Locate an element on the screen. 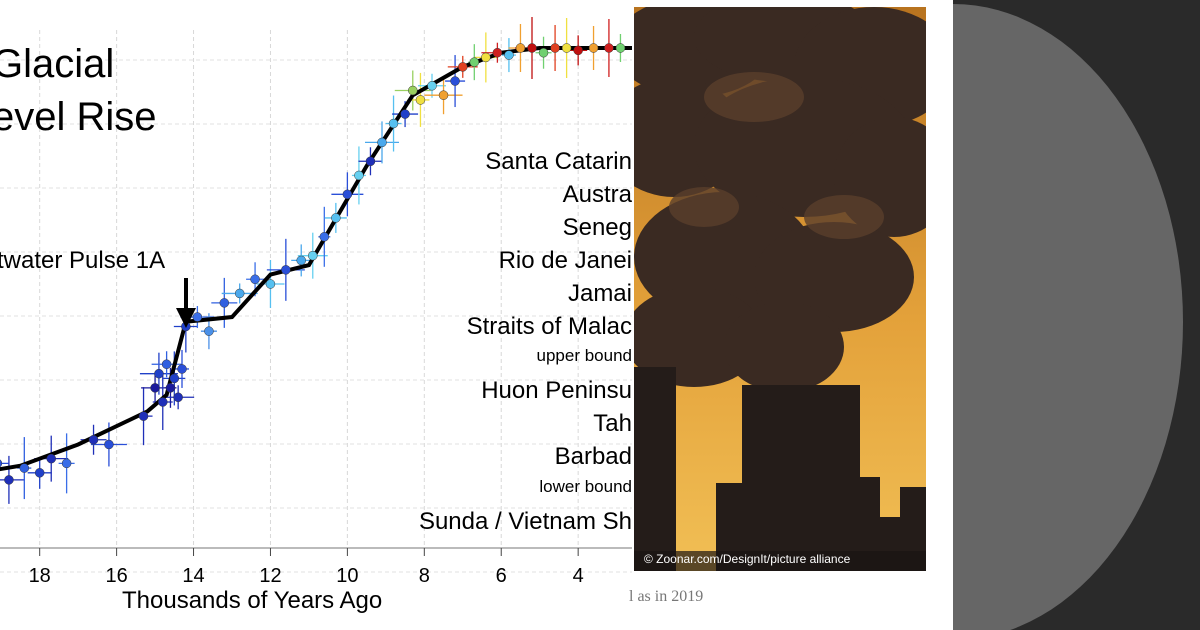 The height and width of the screenshot is (630, 1200). x-tick-label: 18 is located at coordinates (40, 576).